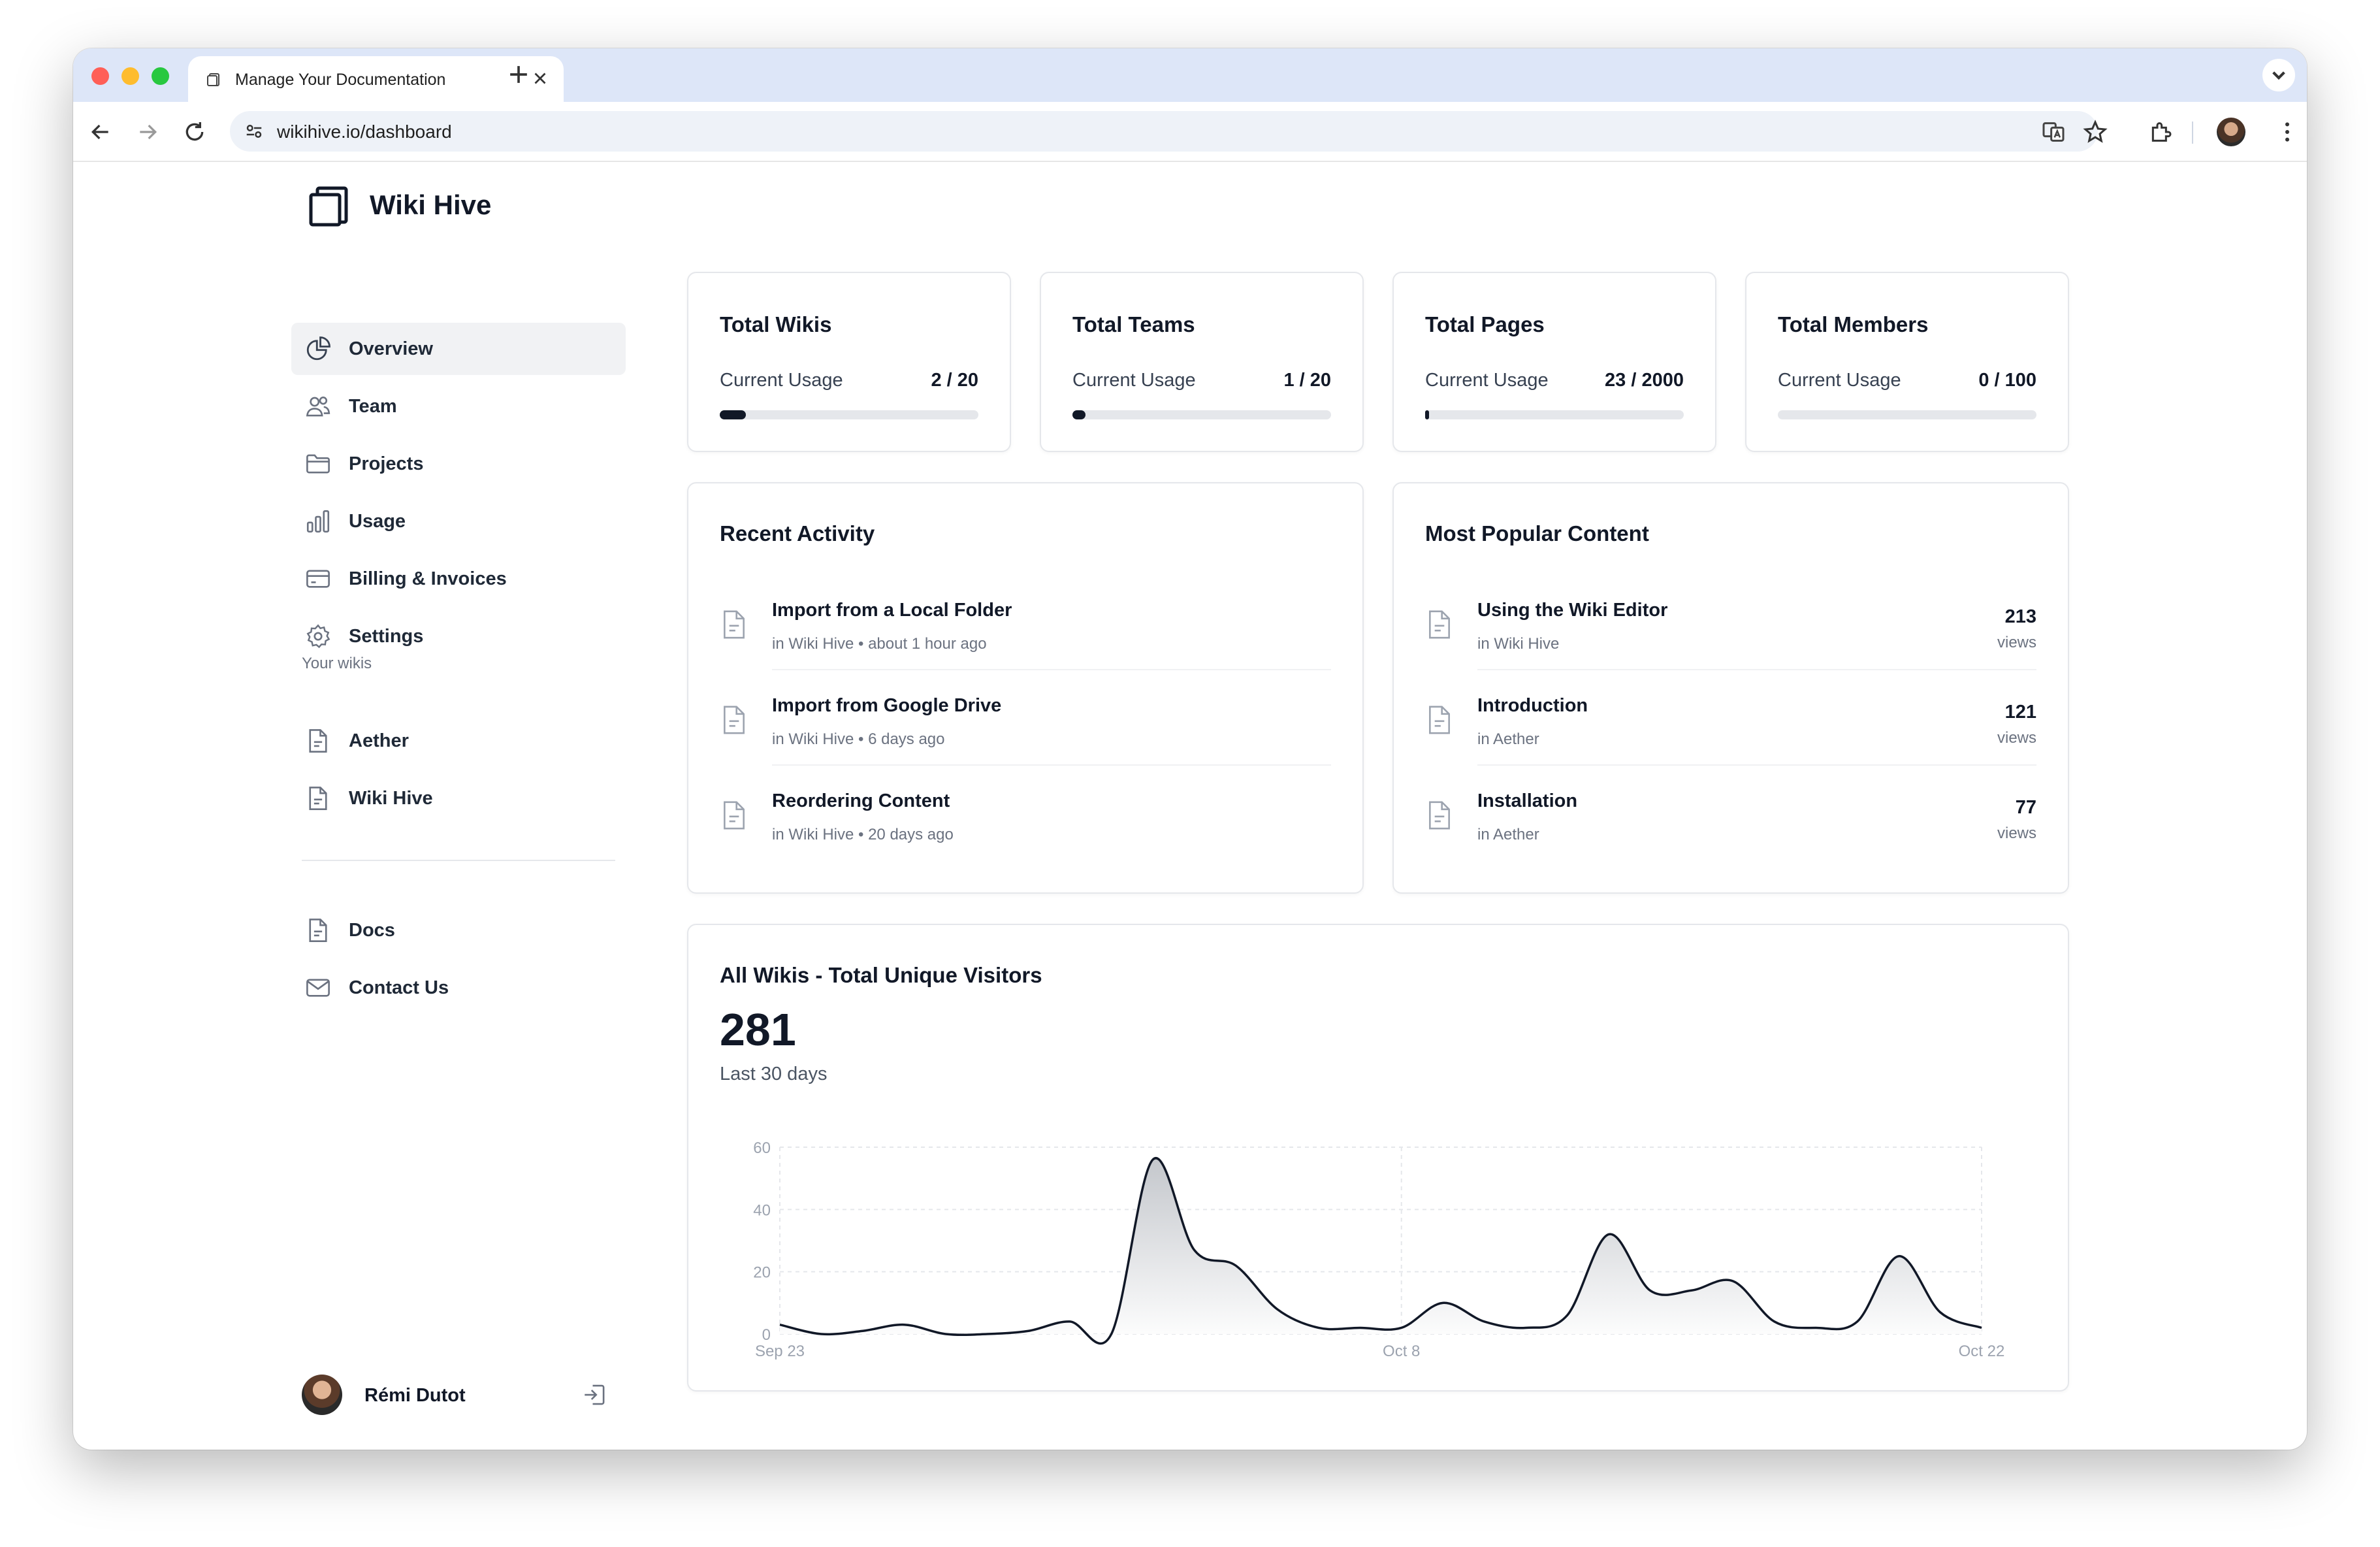  What do you see at coordinates (1518, 644) in the screenshot?
I see `popular-location: in Wiki Hive` at bounding box center [1518, 644].